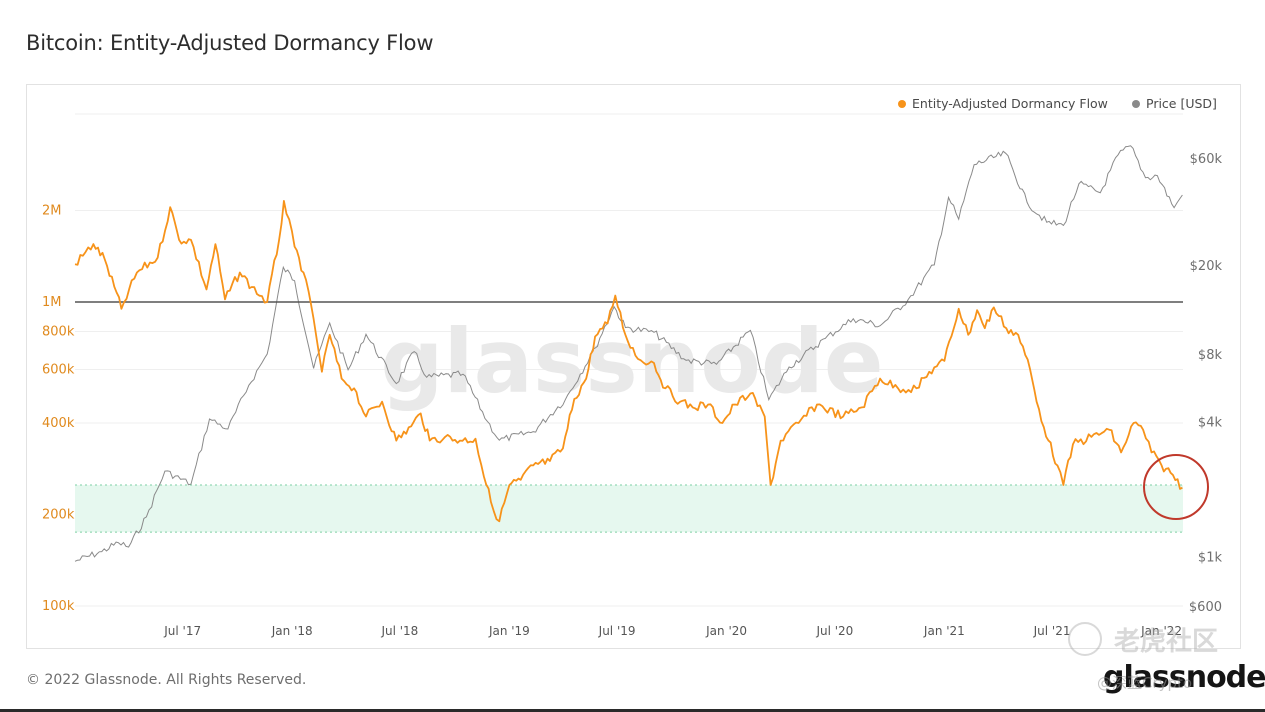 The image size is (1265, 712). I want to click on legend-label: Price [USD], so click(1181, 103).